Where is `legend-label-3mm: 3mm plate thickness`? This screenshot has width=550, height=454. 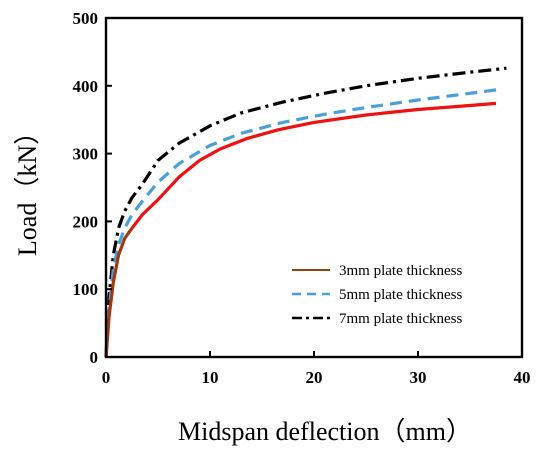
legend-label-3mm: 3mm plate thickness is located at coordinates (400, 271).